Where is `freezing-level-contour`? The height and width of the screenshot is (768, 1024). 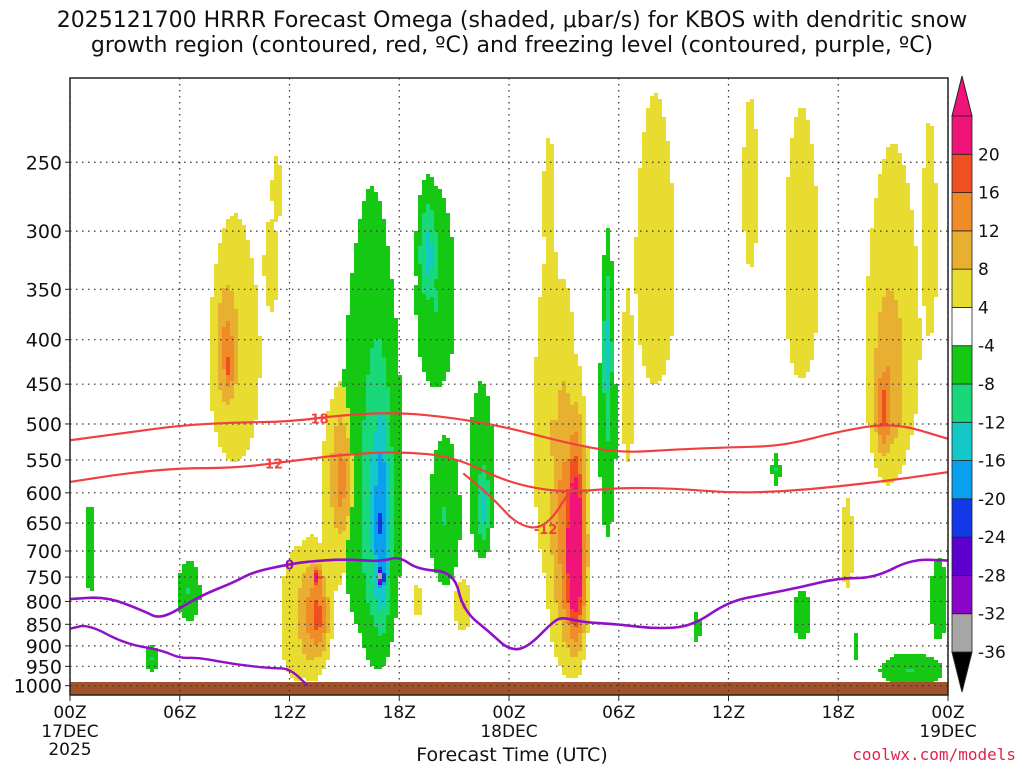 freezing-level-contour is located at coordinates (509, 603).